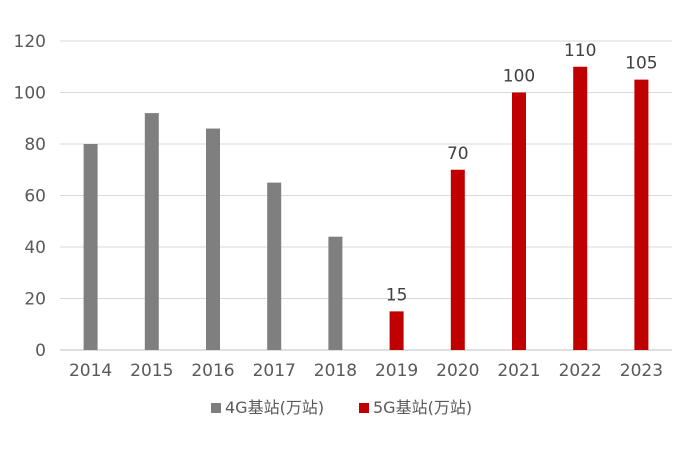 The image size is (700, 451). Describe the element at coordinates (422, 407) in the screenshot. I see `legend-label: 5G基站(万站)` at that location.